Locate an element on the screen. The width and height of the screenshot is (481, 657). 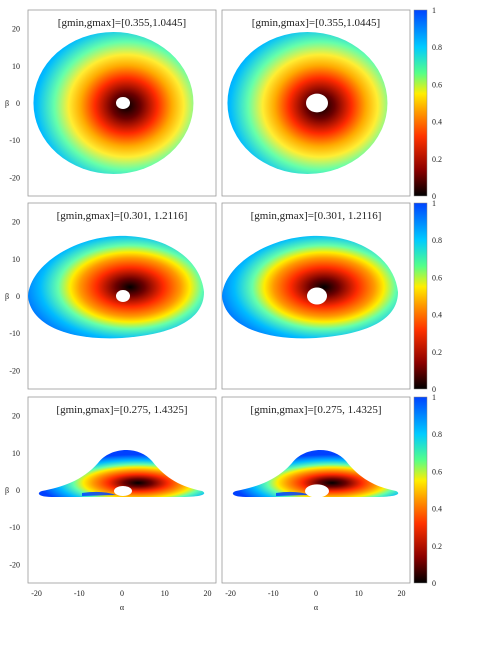
panel-r1-c2 is located at coordinates (316, 103).